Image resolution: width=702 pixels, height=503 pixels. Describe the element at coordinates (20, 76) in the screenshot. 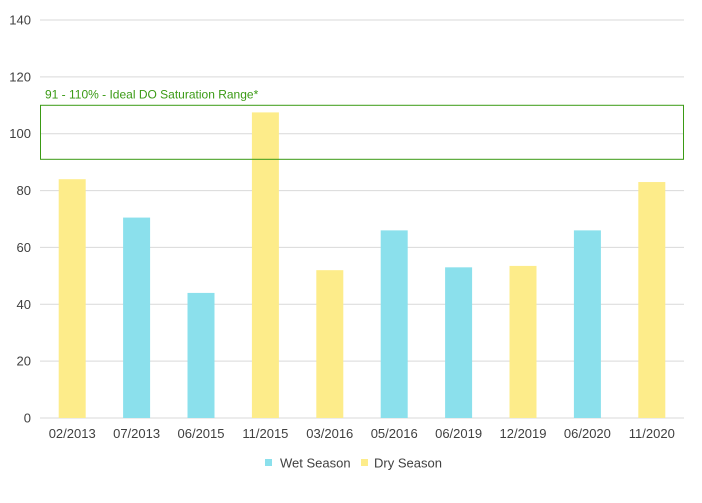

I see `y-tick-label: 120` at that location.